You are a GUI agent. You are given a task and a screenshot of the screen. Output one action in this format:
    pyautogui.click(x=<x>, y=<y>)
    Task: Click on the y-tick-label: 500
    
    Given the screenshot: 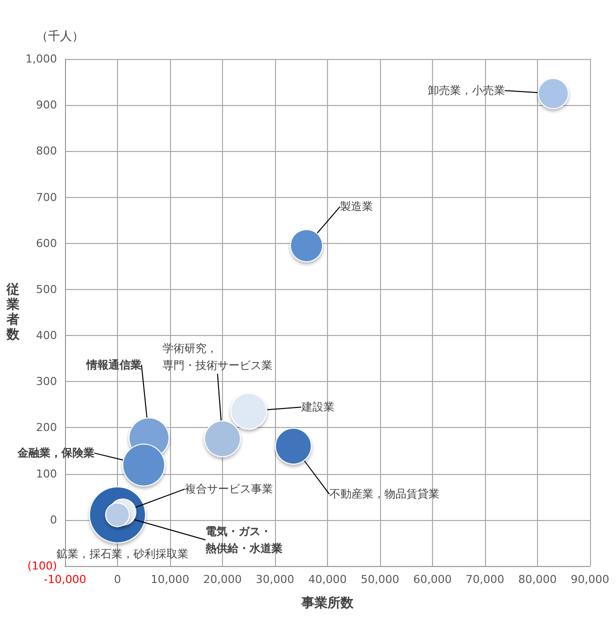 What is the action you would take?
    pyautogui.click(x=46, y=289)
    